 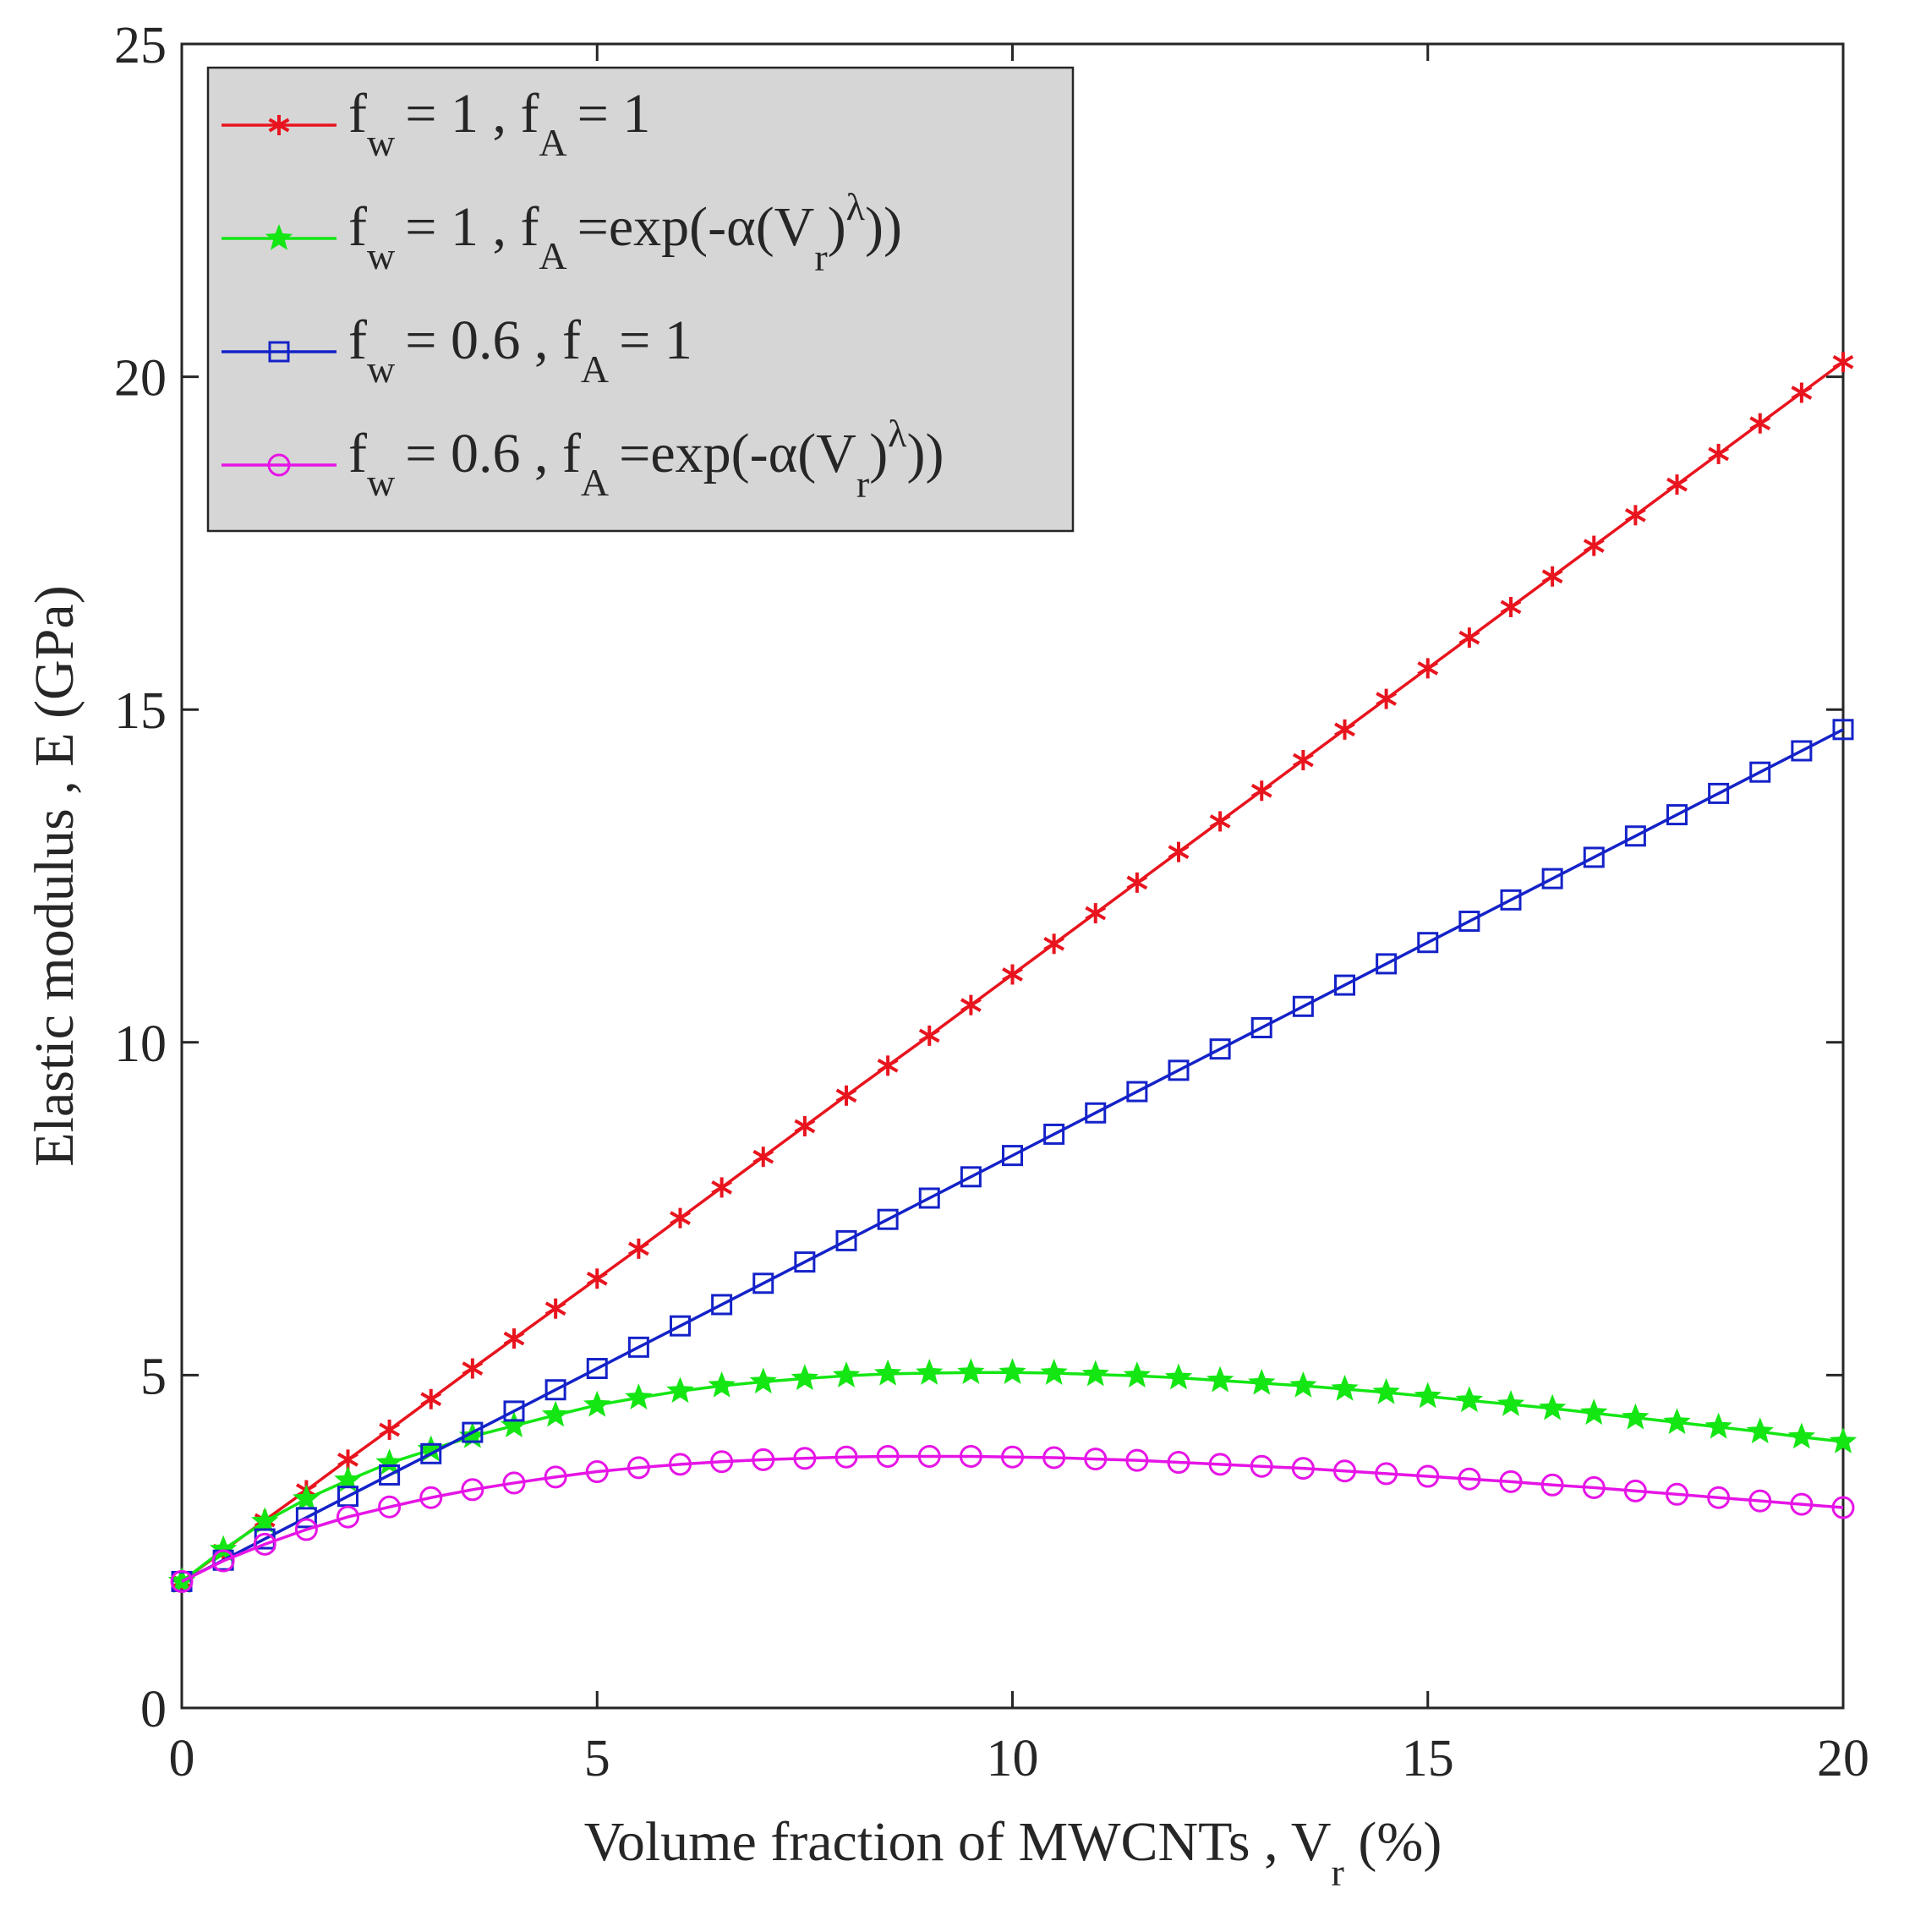 I want to click on legend-label-4-paren: ), so click(x=878, y=453).